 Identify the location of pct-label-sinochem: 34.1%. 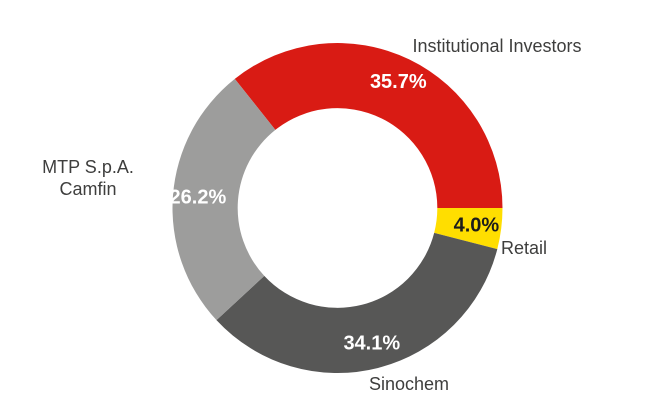
(371, 344).